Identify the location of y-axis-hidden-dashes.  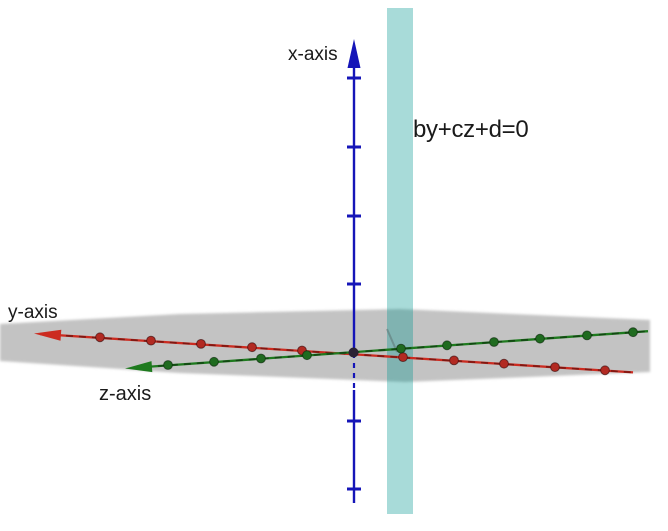
(336, 353).